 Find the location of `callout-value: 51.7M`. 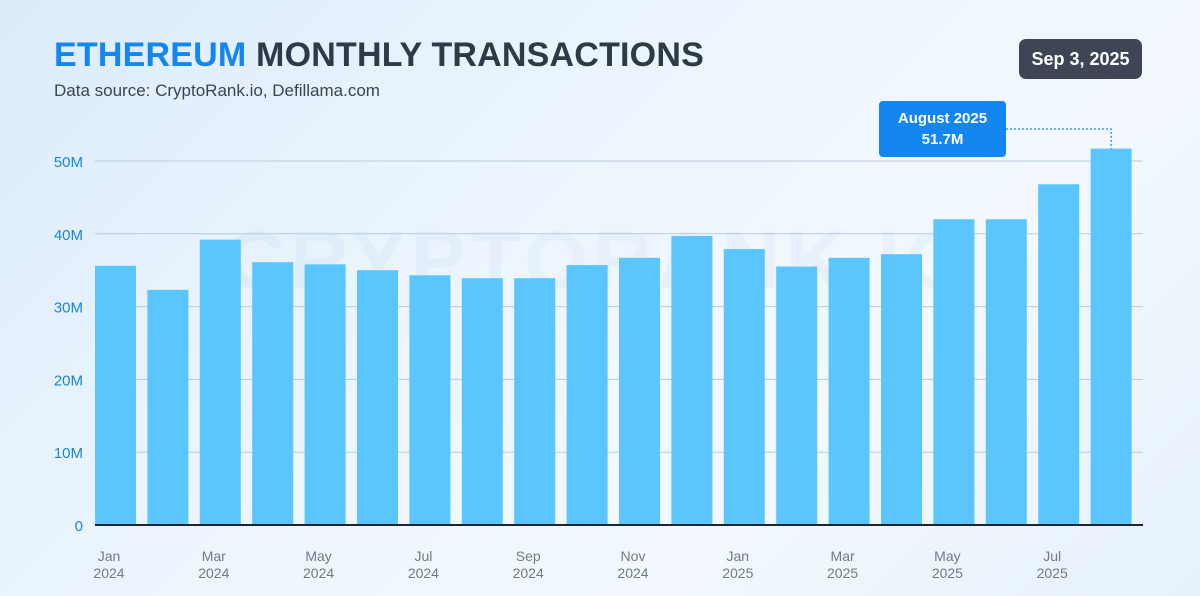

callout-value: 51.7M is located at coordinates (942, 139).